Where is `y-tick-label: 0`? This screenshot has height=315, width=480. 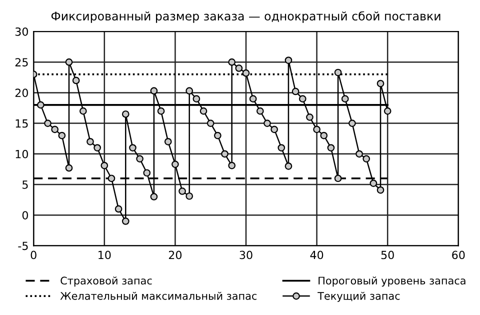
y-tick-label: 0 is located at coordinates (25, 215).